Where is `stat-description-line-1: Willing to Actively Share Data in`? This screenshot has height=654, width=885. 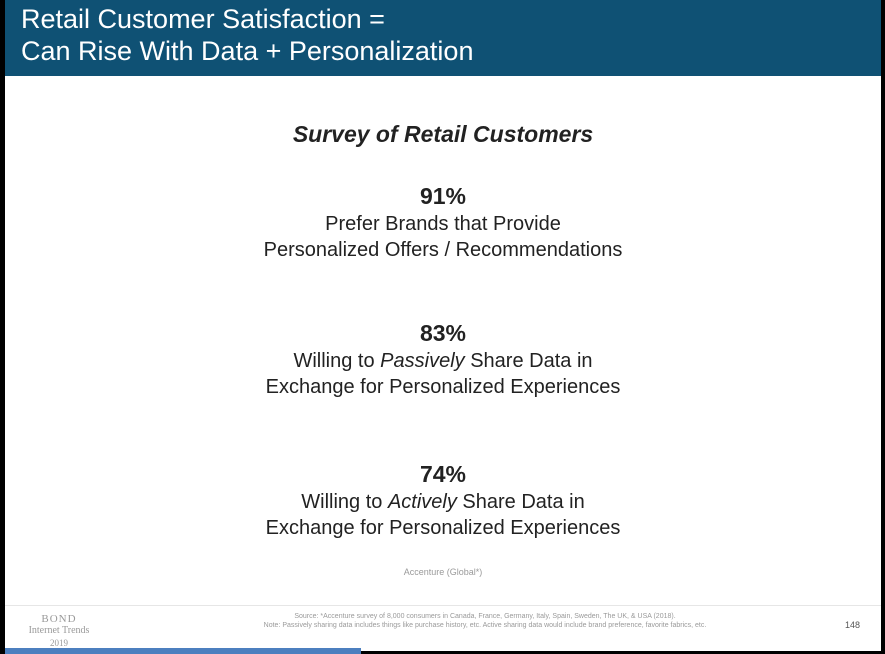
stat-description-line-1: Willing to Actively Share Data in is located at coordinates (443, 502).